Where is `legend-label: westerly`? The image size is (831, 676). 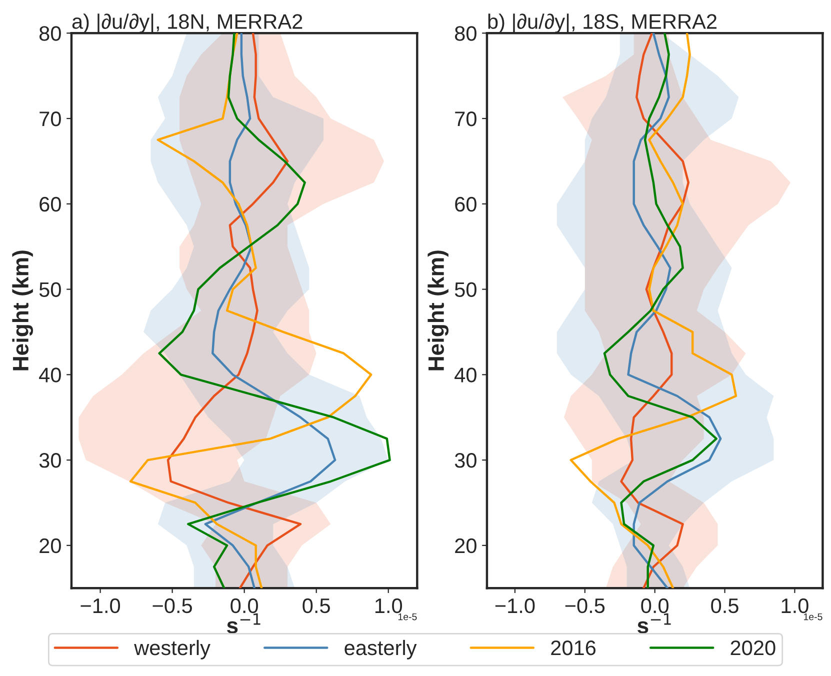
legend-label: westerly is located at coordinates (172, 650).